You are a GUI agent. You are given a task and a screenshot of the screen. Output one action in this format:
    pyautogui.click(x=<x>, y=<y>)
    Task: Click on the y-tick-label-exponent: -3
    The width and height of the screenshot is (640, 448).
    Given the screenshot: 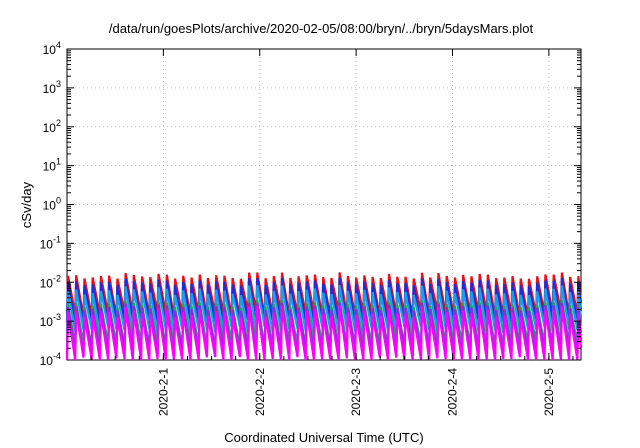 What is the action you would take?
    pyautogui.click(x=57, y=317)
    